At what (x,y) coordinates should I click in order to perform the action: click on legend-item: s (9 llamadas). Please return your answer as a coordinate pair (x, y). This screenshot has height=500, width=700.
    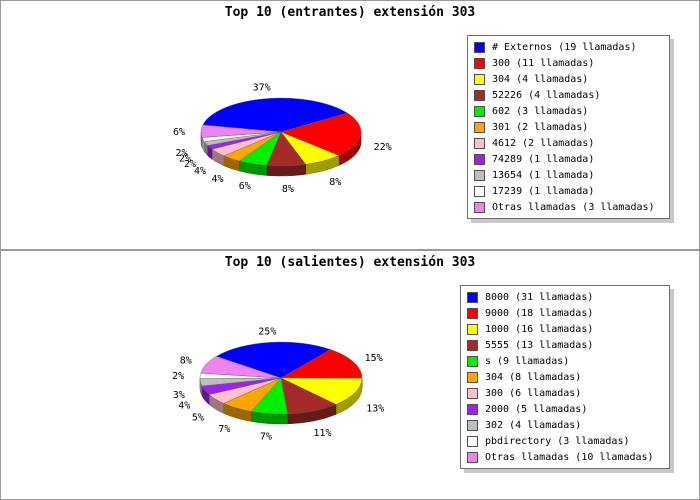
    Looking at the image, I should click on (565, 361).